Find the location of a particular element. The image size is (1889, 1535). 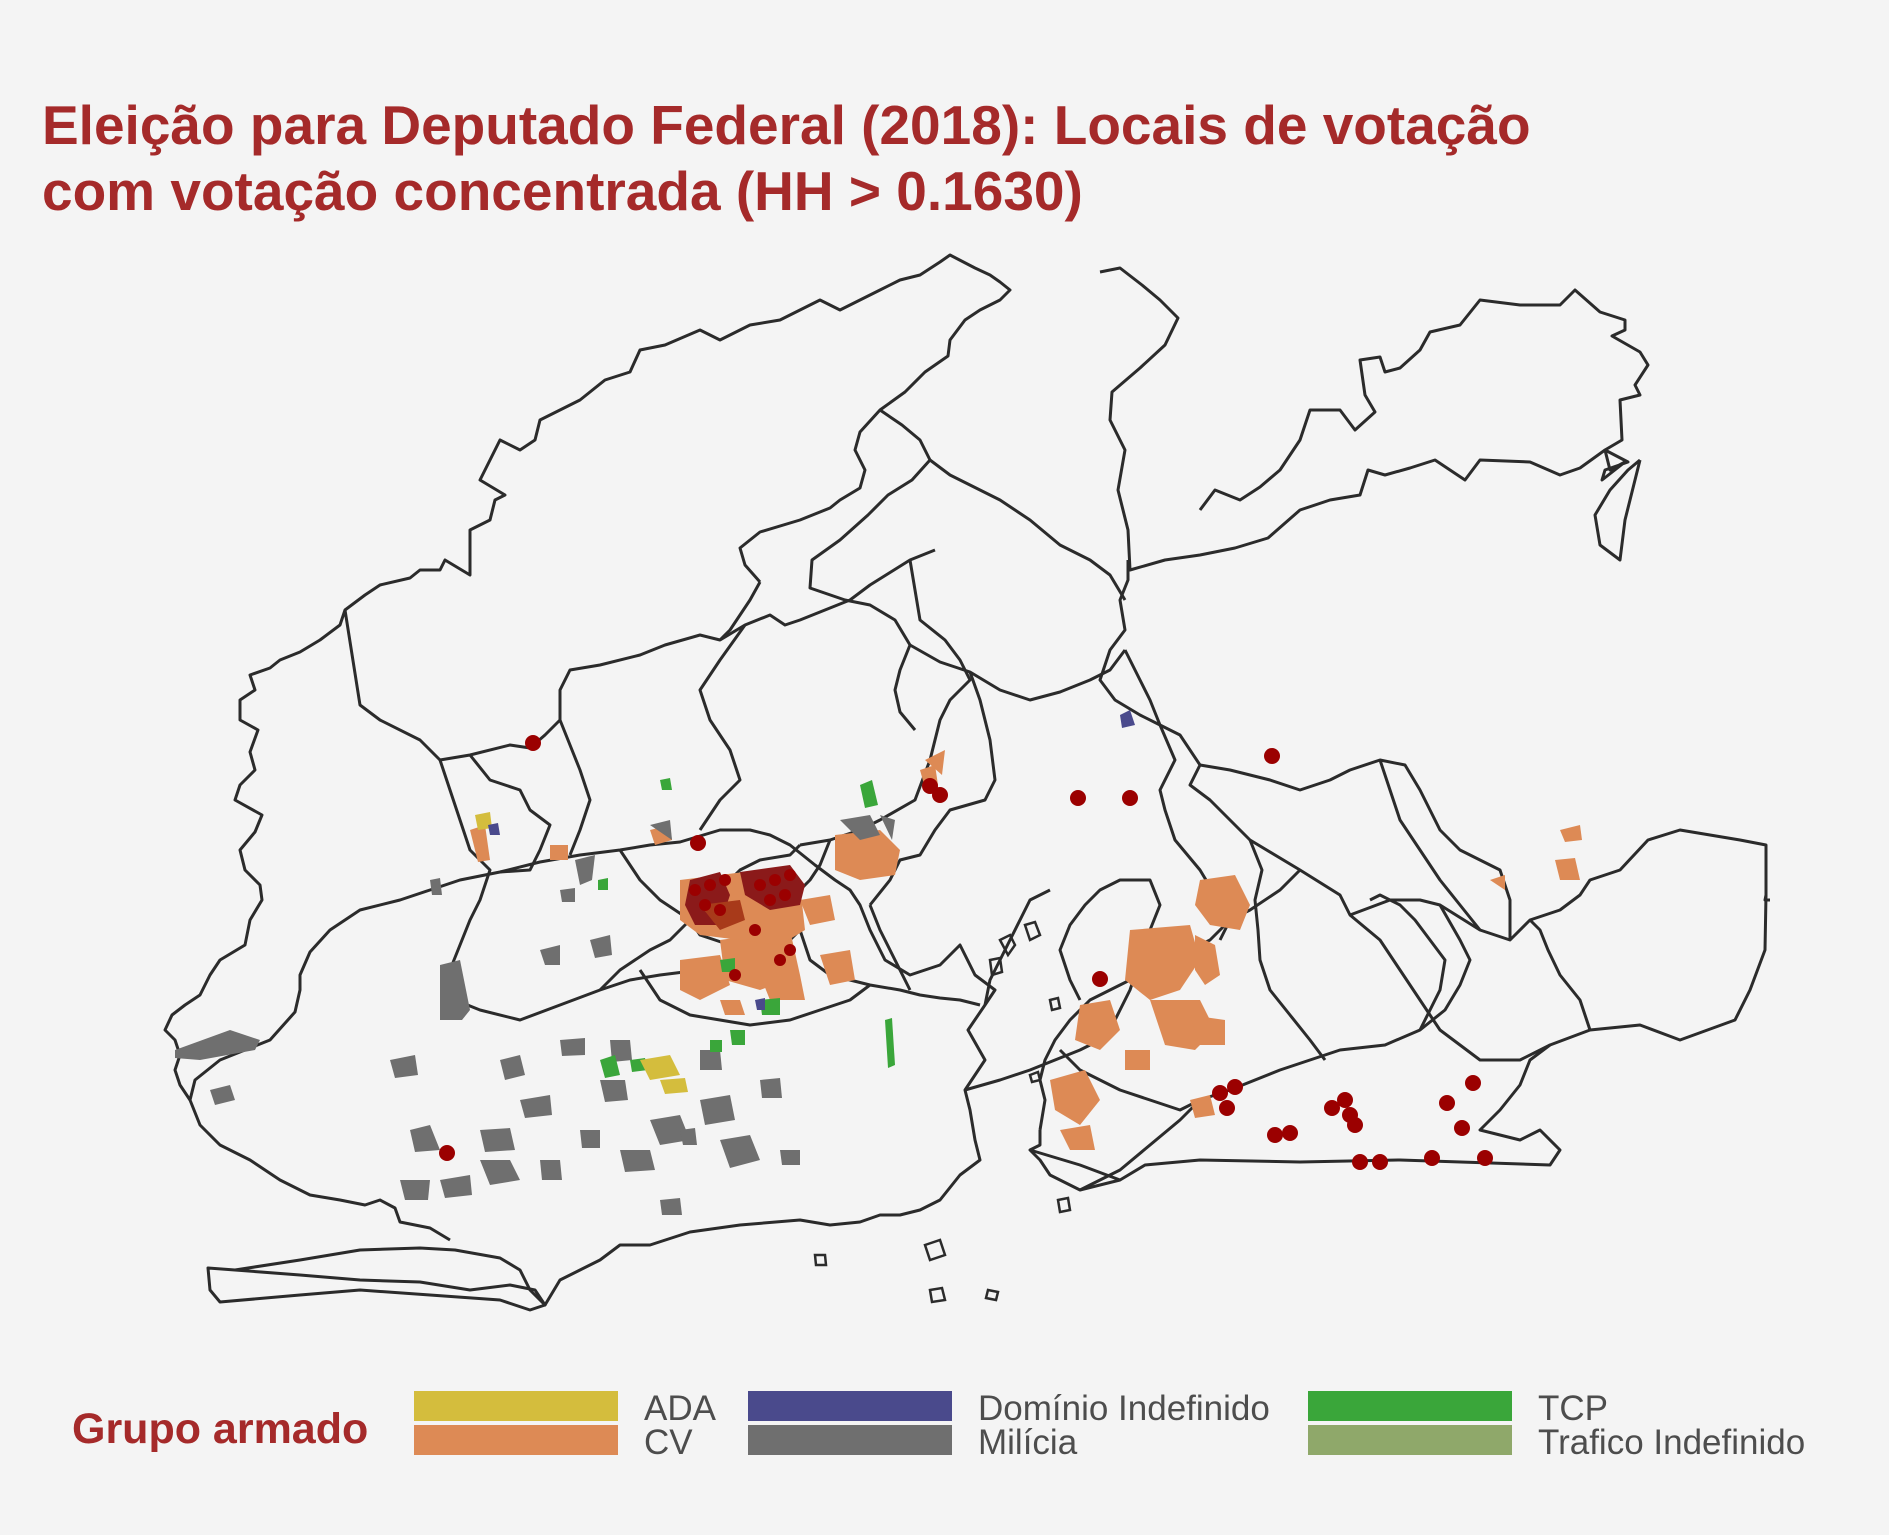

legend-swatch-ada is located at coordinates (516, 1406).